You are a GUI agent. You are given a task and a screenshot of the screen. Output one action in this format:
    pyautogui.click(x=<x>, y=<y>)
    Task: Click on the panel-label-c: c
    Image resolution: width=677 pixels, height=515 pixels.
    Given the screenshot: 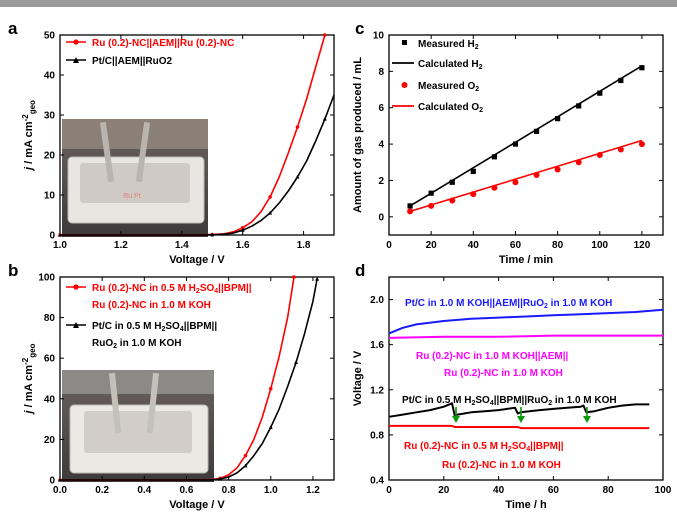 What is the action you would take?
    pyautogui.click(x=359, y=28)
    